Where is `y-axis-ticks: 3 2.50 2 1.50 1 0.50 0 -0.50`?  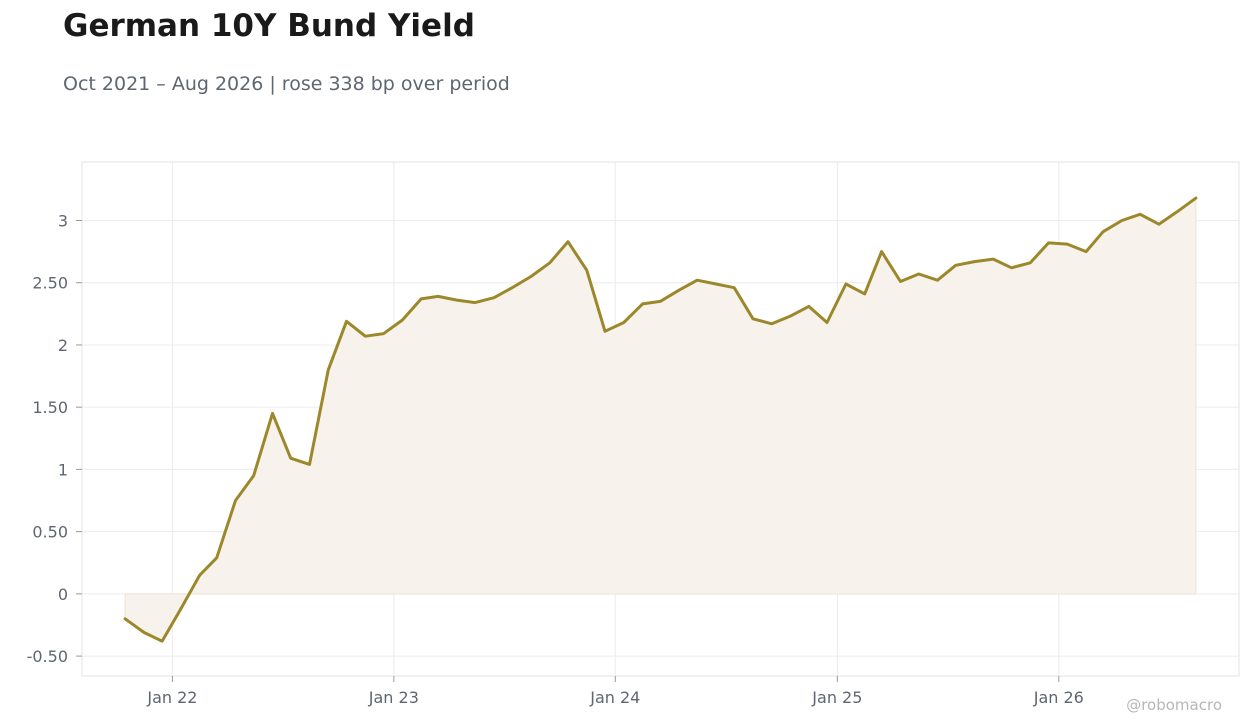 y-axis-ticks: 3 2.50 2 1.50 1 0.50 0 -0.50 is located at coordinates (54, 438).